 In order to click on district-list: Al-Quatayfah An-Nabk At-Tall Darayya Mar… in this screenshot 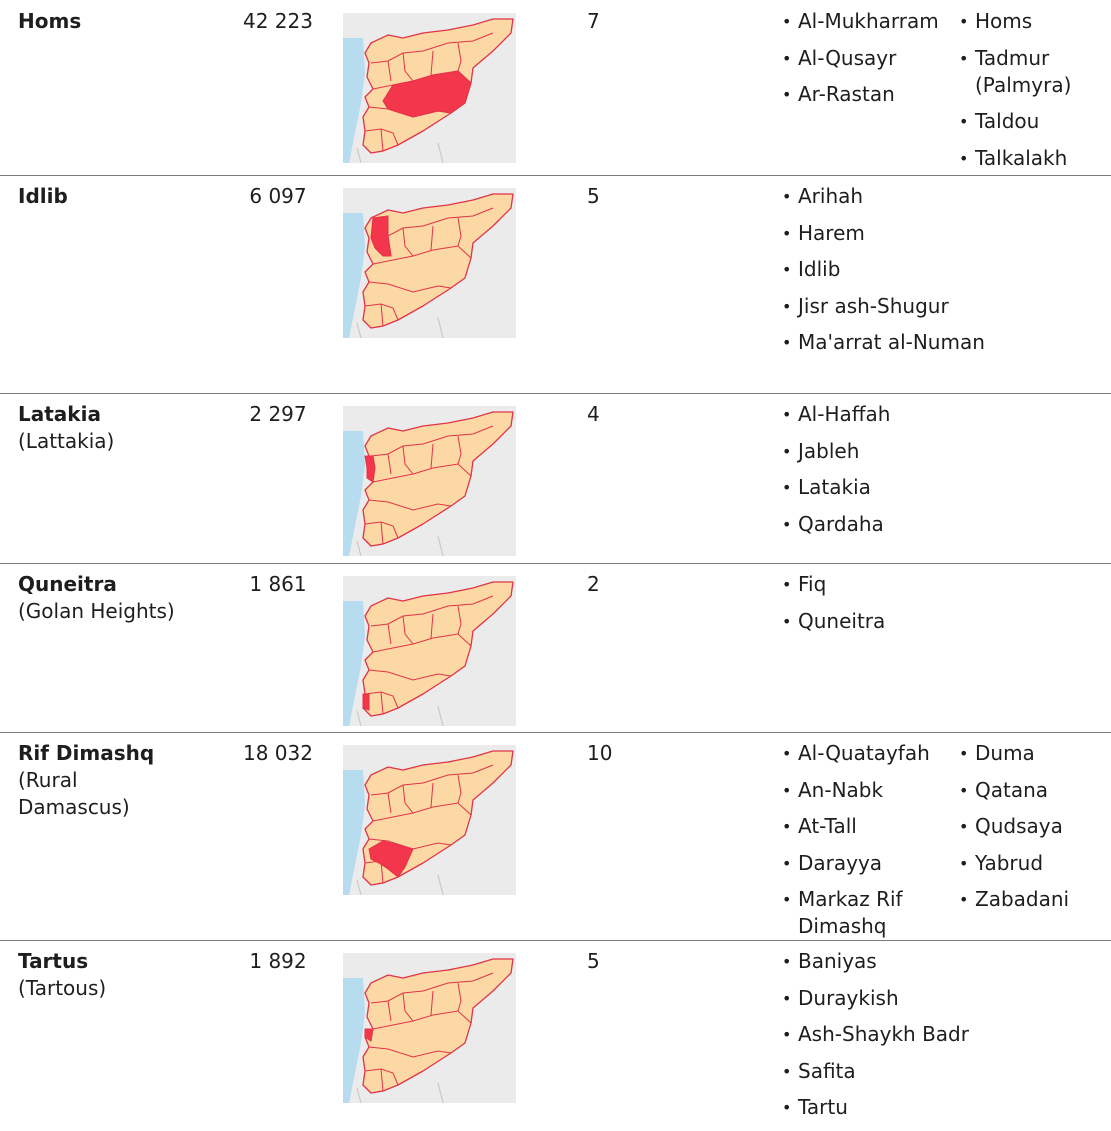, I will do `click(862, 845)`.